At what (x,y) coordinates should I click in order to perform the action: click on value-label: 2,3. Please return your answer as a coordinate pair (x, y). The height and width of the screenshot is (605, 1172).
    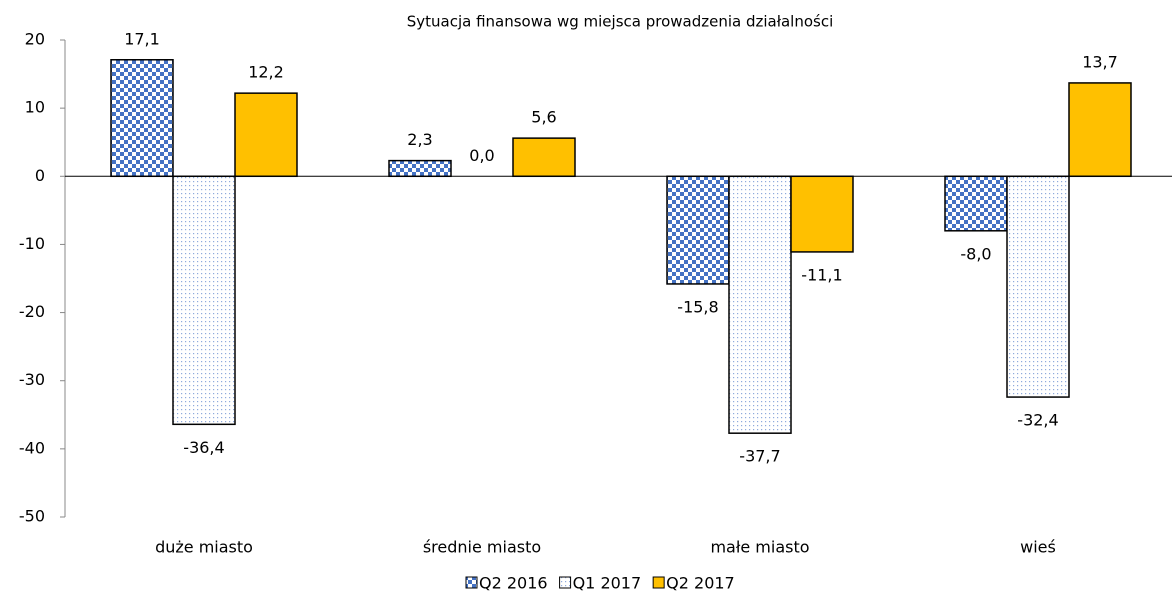
    Looking at the image, I should click on (419, 139).